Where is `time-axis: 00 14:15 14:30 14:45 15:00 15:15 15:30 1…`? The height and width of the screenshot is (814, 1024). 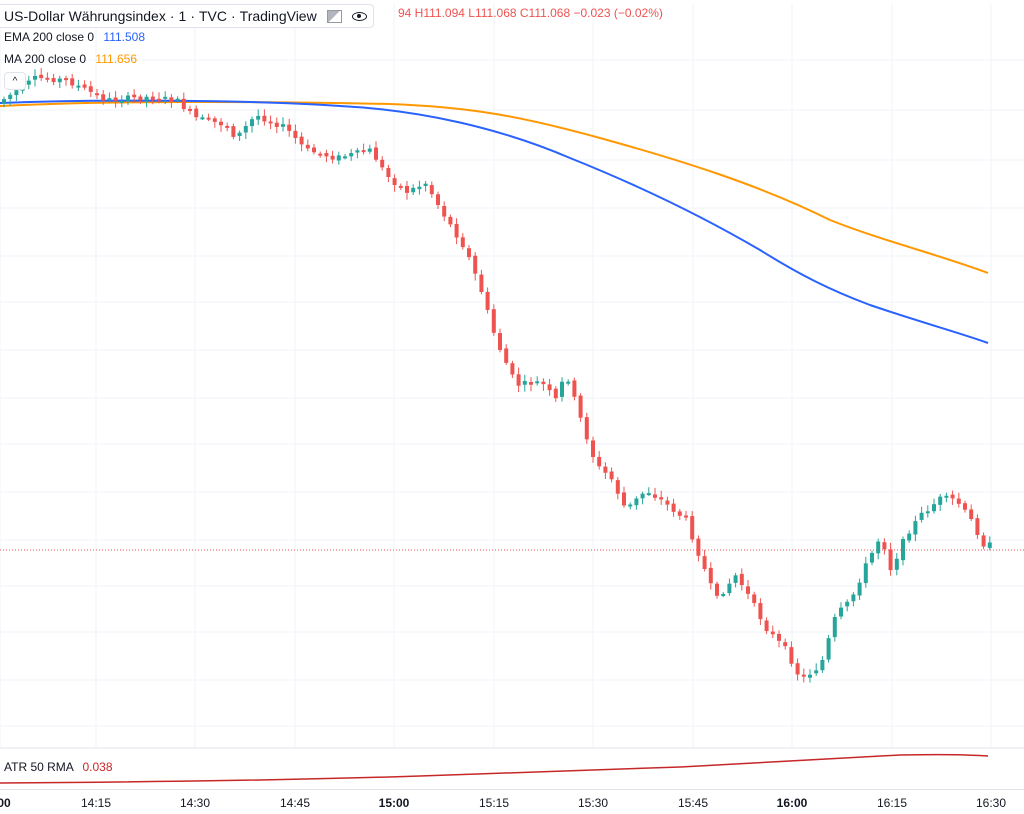
time-axis: 00 14:15 14:30 14:45 15:00 15:15 15:30 1… is located at coordinates (512, 801).